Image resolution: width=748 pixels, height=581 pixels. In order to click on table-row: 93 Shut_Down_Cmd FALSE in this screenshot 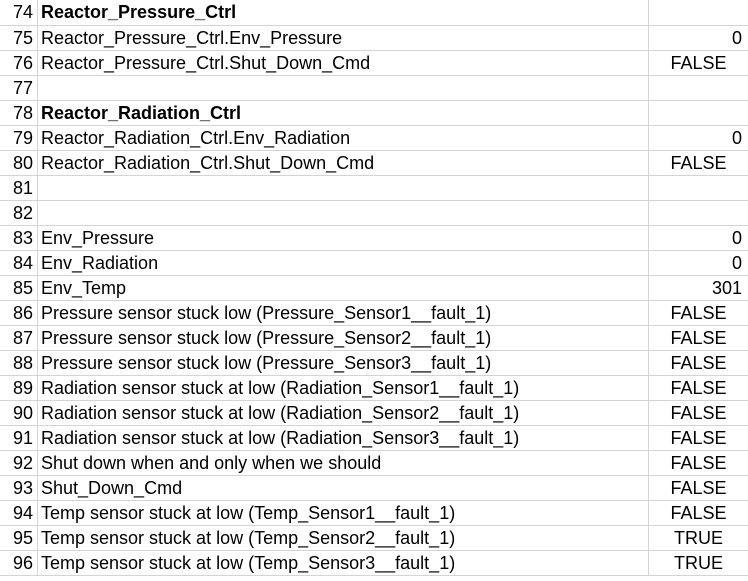, I will do `click(374, 488)`.